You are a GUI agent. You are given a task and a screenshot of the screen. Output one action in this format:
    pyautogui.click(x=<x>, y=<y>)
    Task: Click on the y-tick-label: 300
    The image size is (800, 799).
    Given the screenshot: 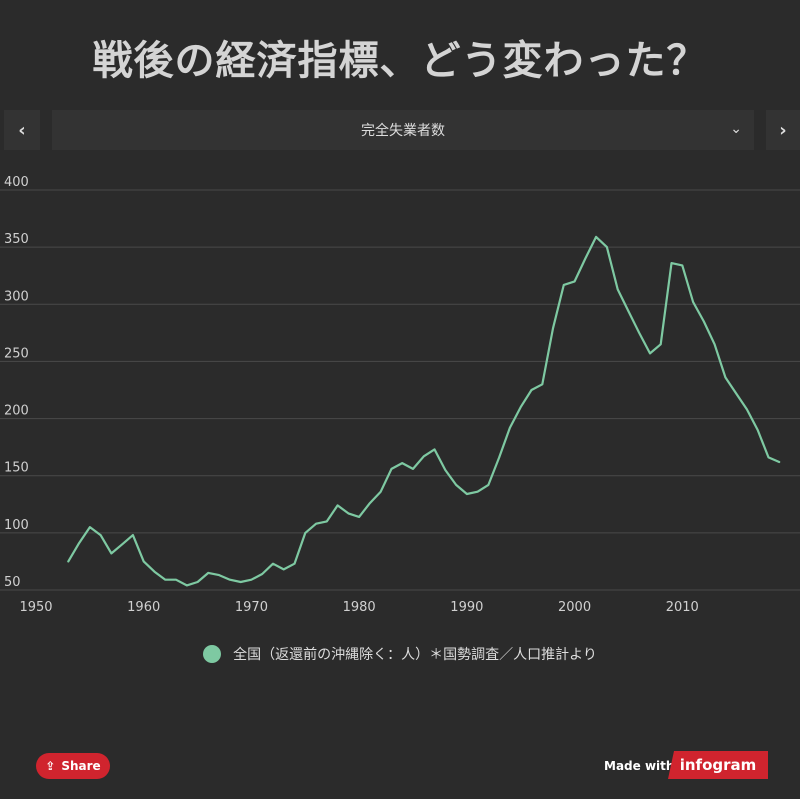 What is the action you would take?
    pyautogui.click(x=16, y=296)
    